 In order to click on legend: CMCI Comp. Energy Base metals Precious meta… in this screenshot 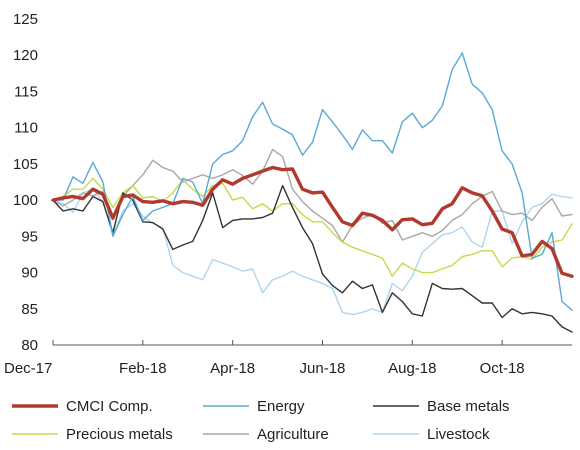, I will do `click(261, 420)`.